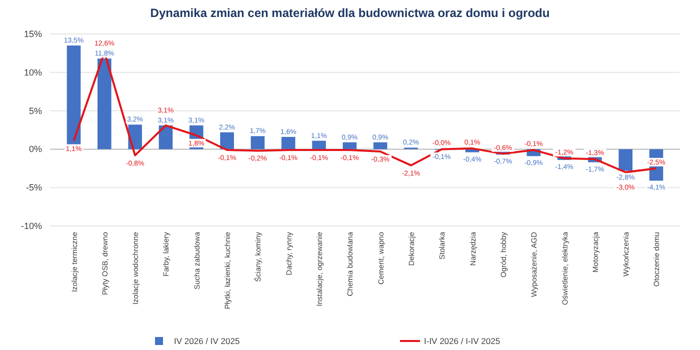 The width and height of the screenshot is (700, 350). What do you see at coordinates (207, 341) in the screenshot?
I see `legend-label: IV 2026 / IV 2025` at bounding box center [207, 341].